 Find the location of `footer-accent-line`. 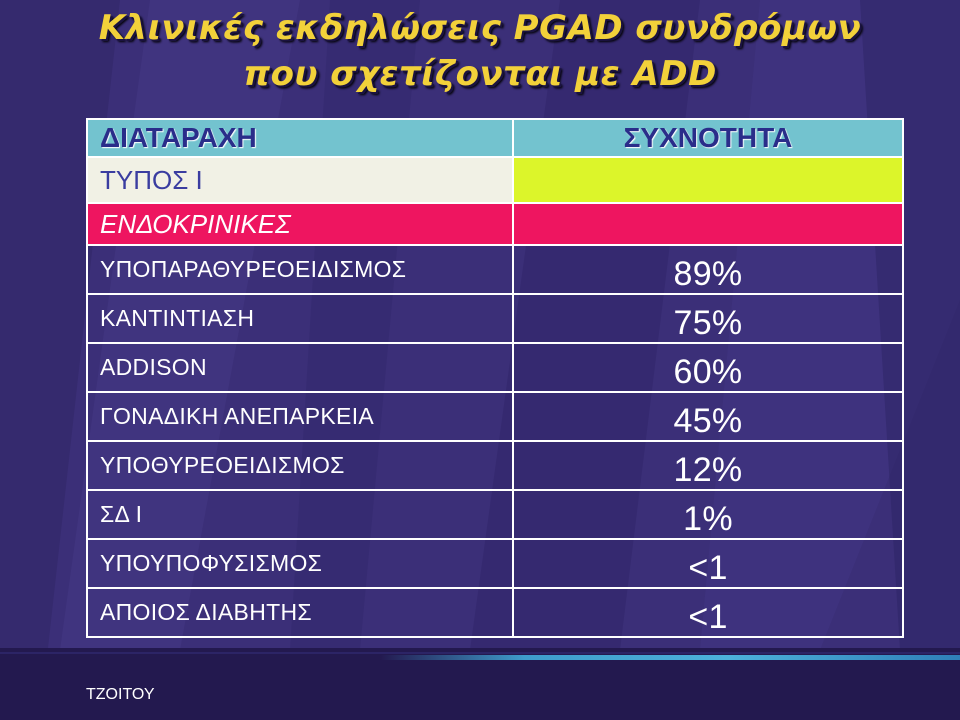

footer-accent-line is located at coordinates (670, 657).